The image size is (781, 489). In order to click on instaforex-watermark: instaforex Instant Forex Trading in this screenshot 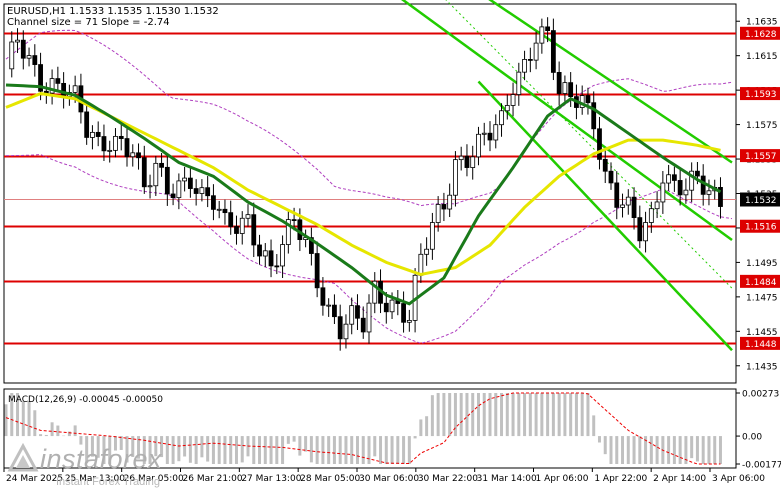, I will do `click(84, 465)`.